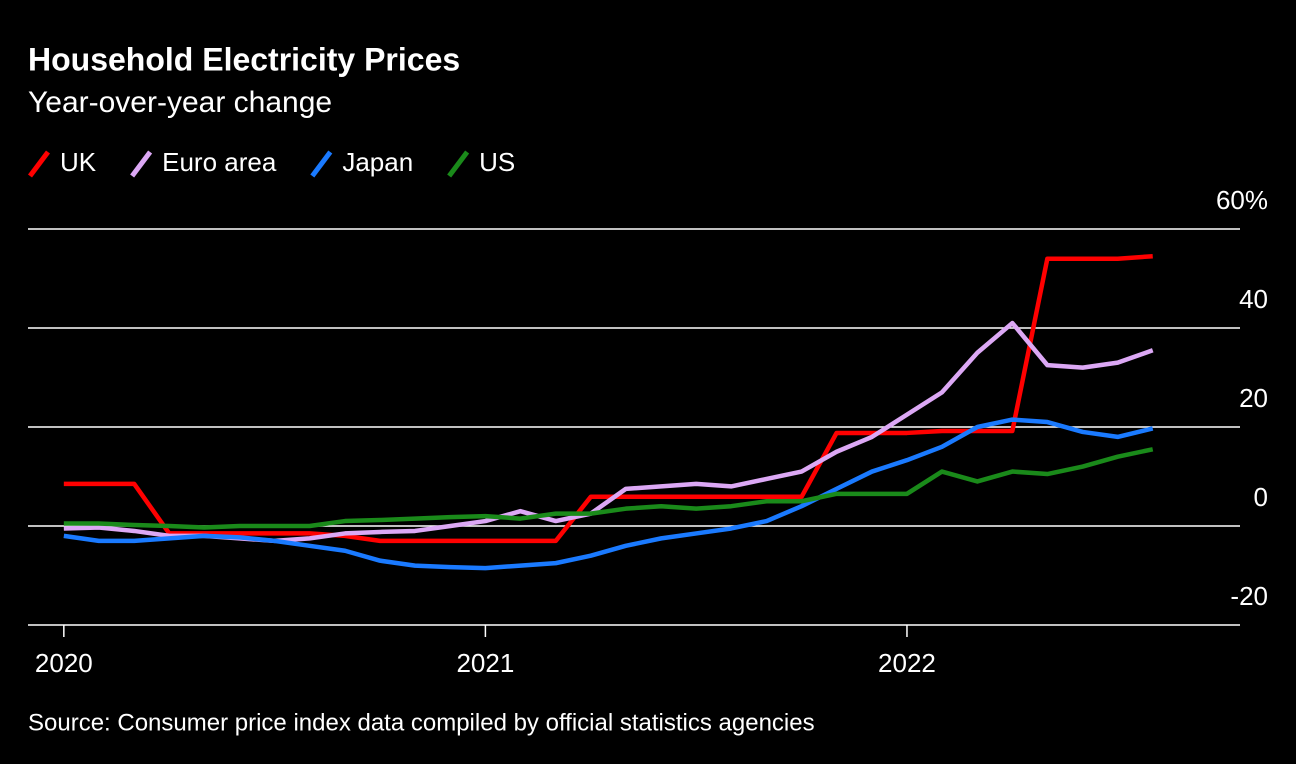 The height and width of the screenshot is (764, 1296). I want to click on y-tick-label: 60%, so click(1242, 200).